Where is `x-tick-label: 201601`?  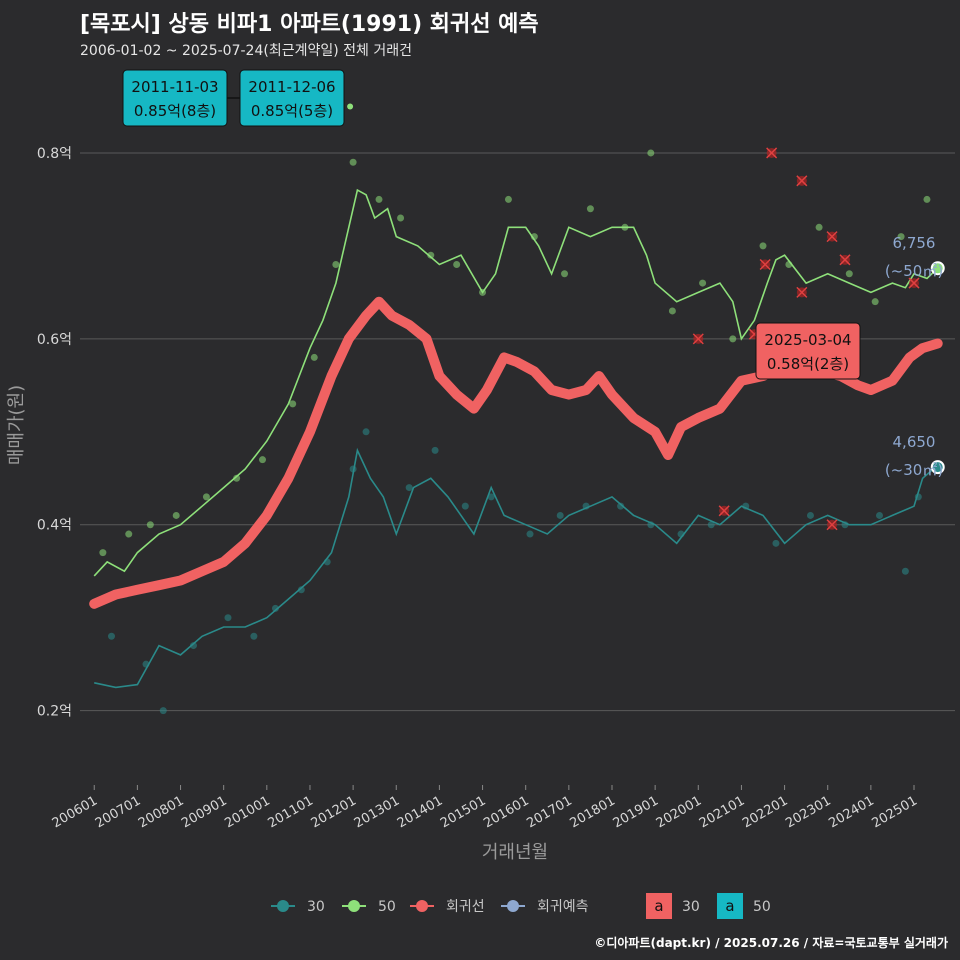 x-tick-label: 201601 is located at coordinates (506, 812).